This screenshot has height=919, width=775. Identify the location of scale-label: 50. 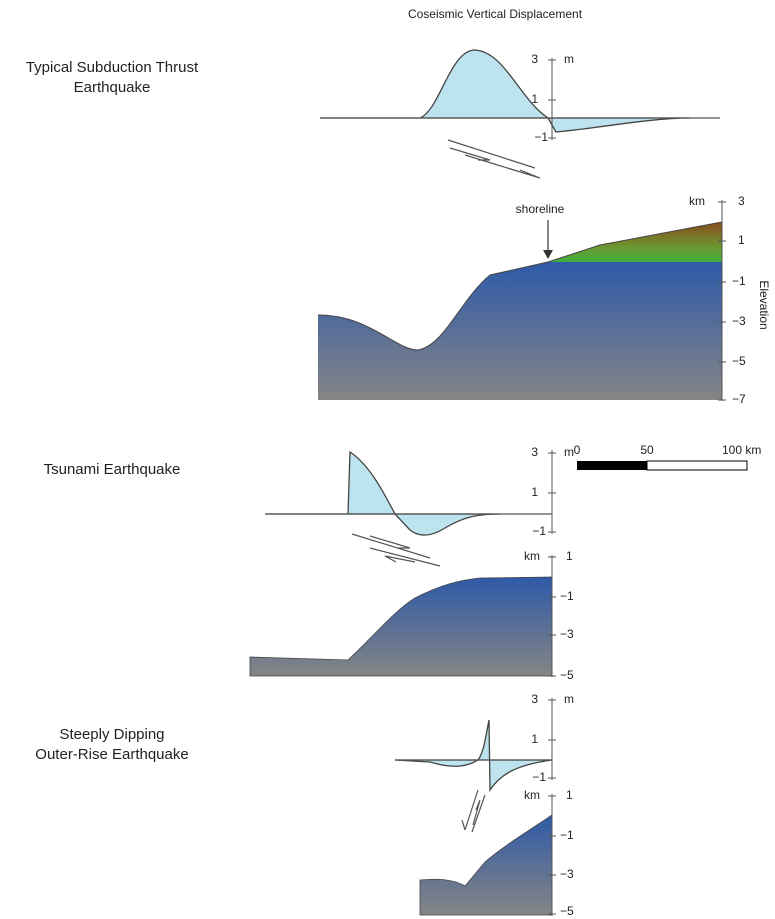
(647, 450).